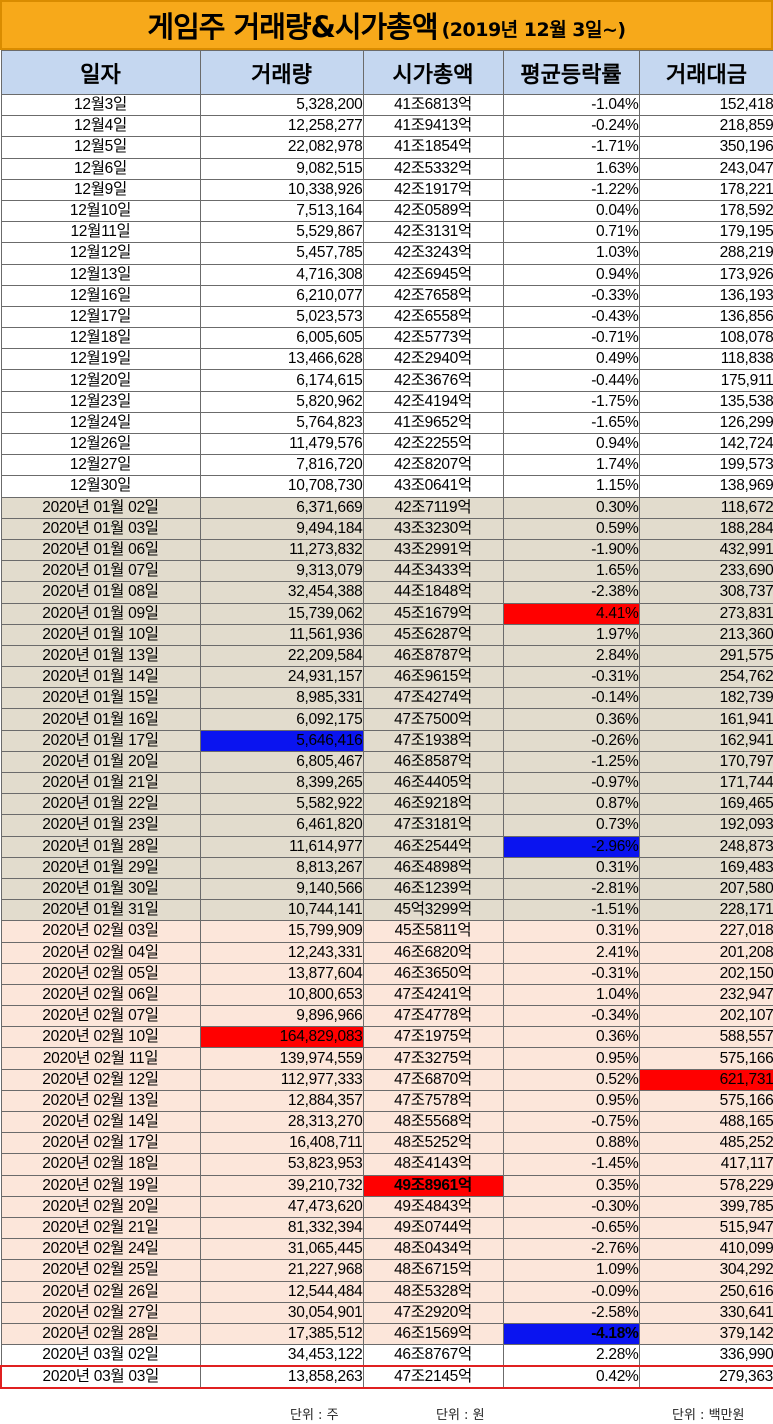 Image resolution: width=773 pixels, height=1424 pixels. I want to click on volume-cell: 9,313,079, so click(281, 571).